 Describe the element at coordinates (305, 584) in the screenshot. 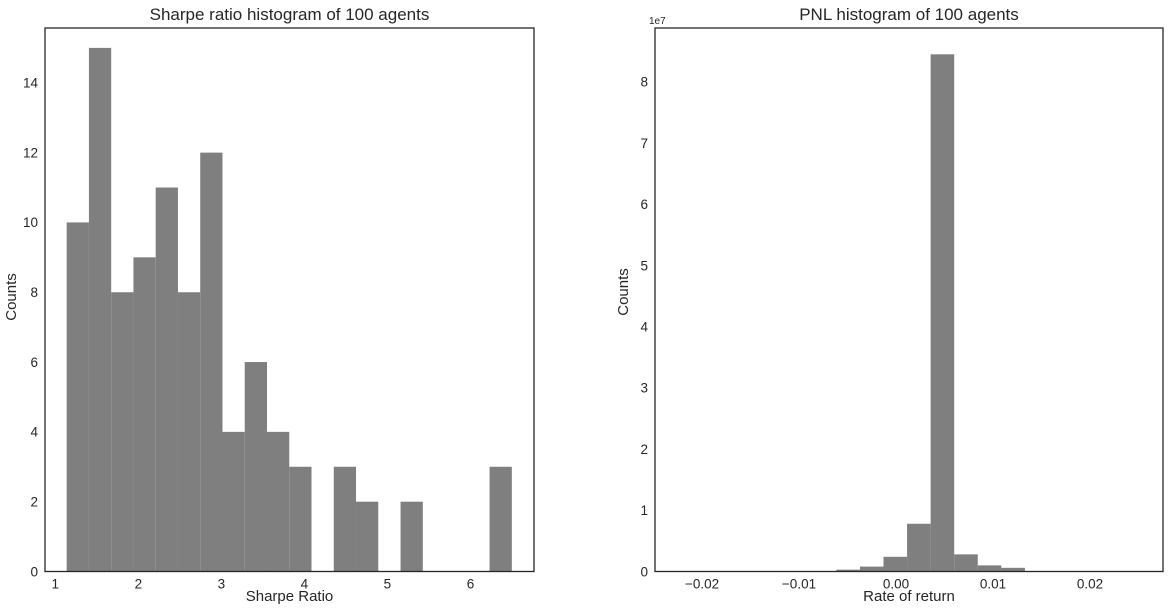

I see `x-tick-label: 4` at that location.